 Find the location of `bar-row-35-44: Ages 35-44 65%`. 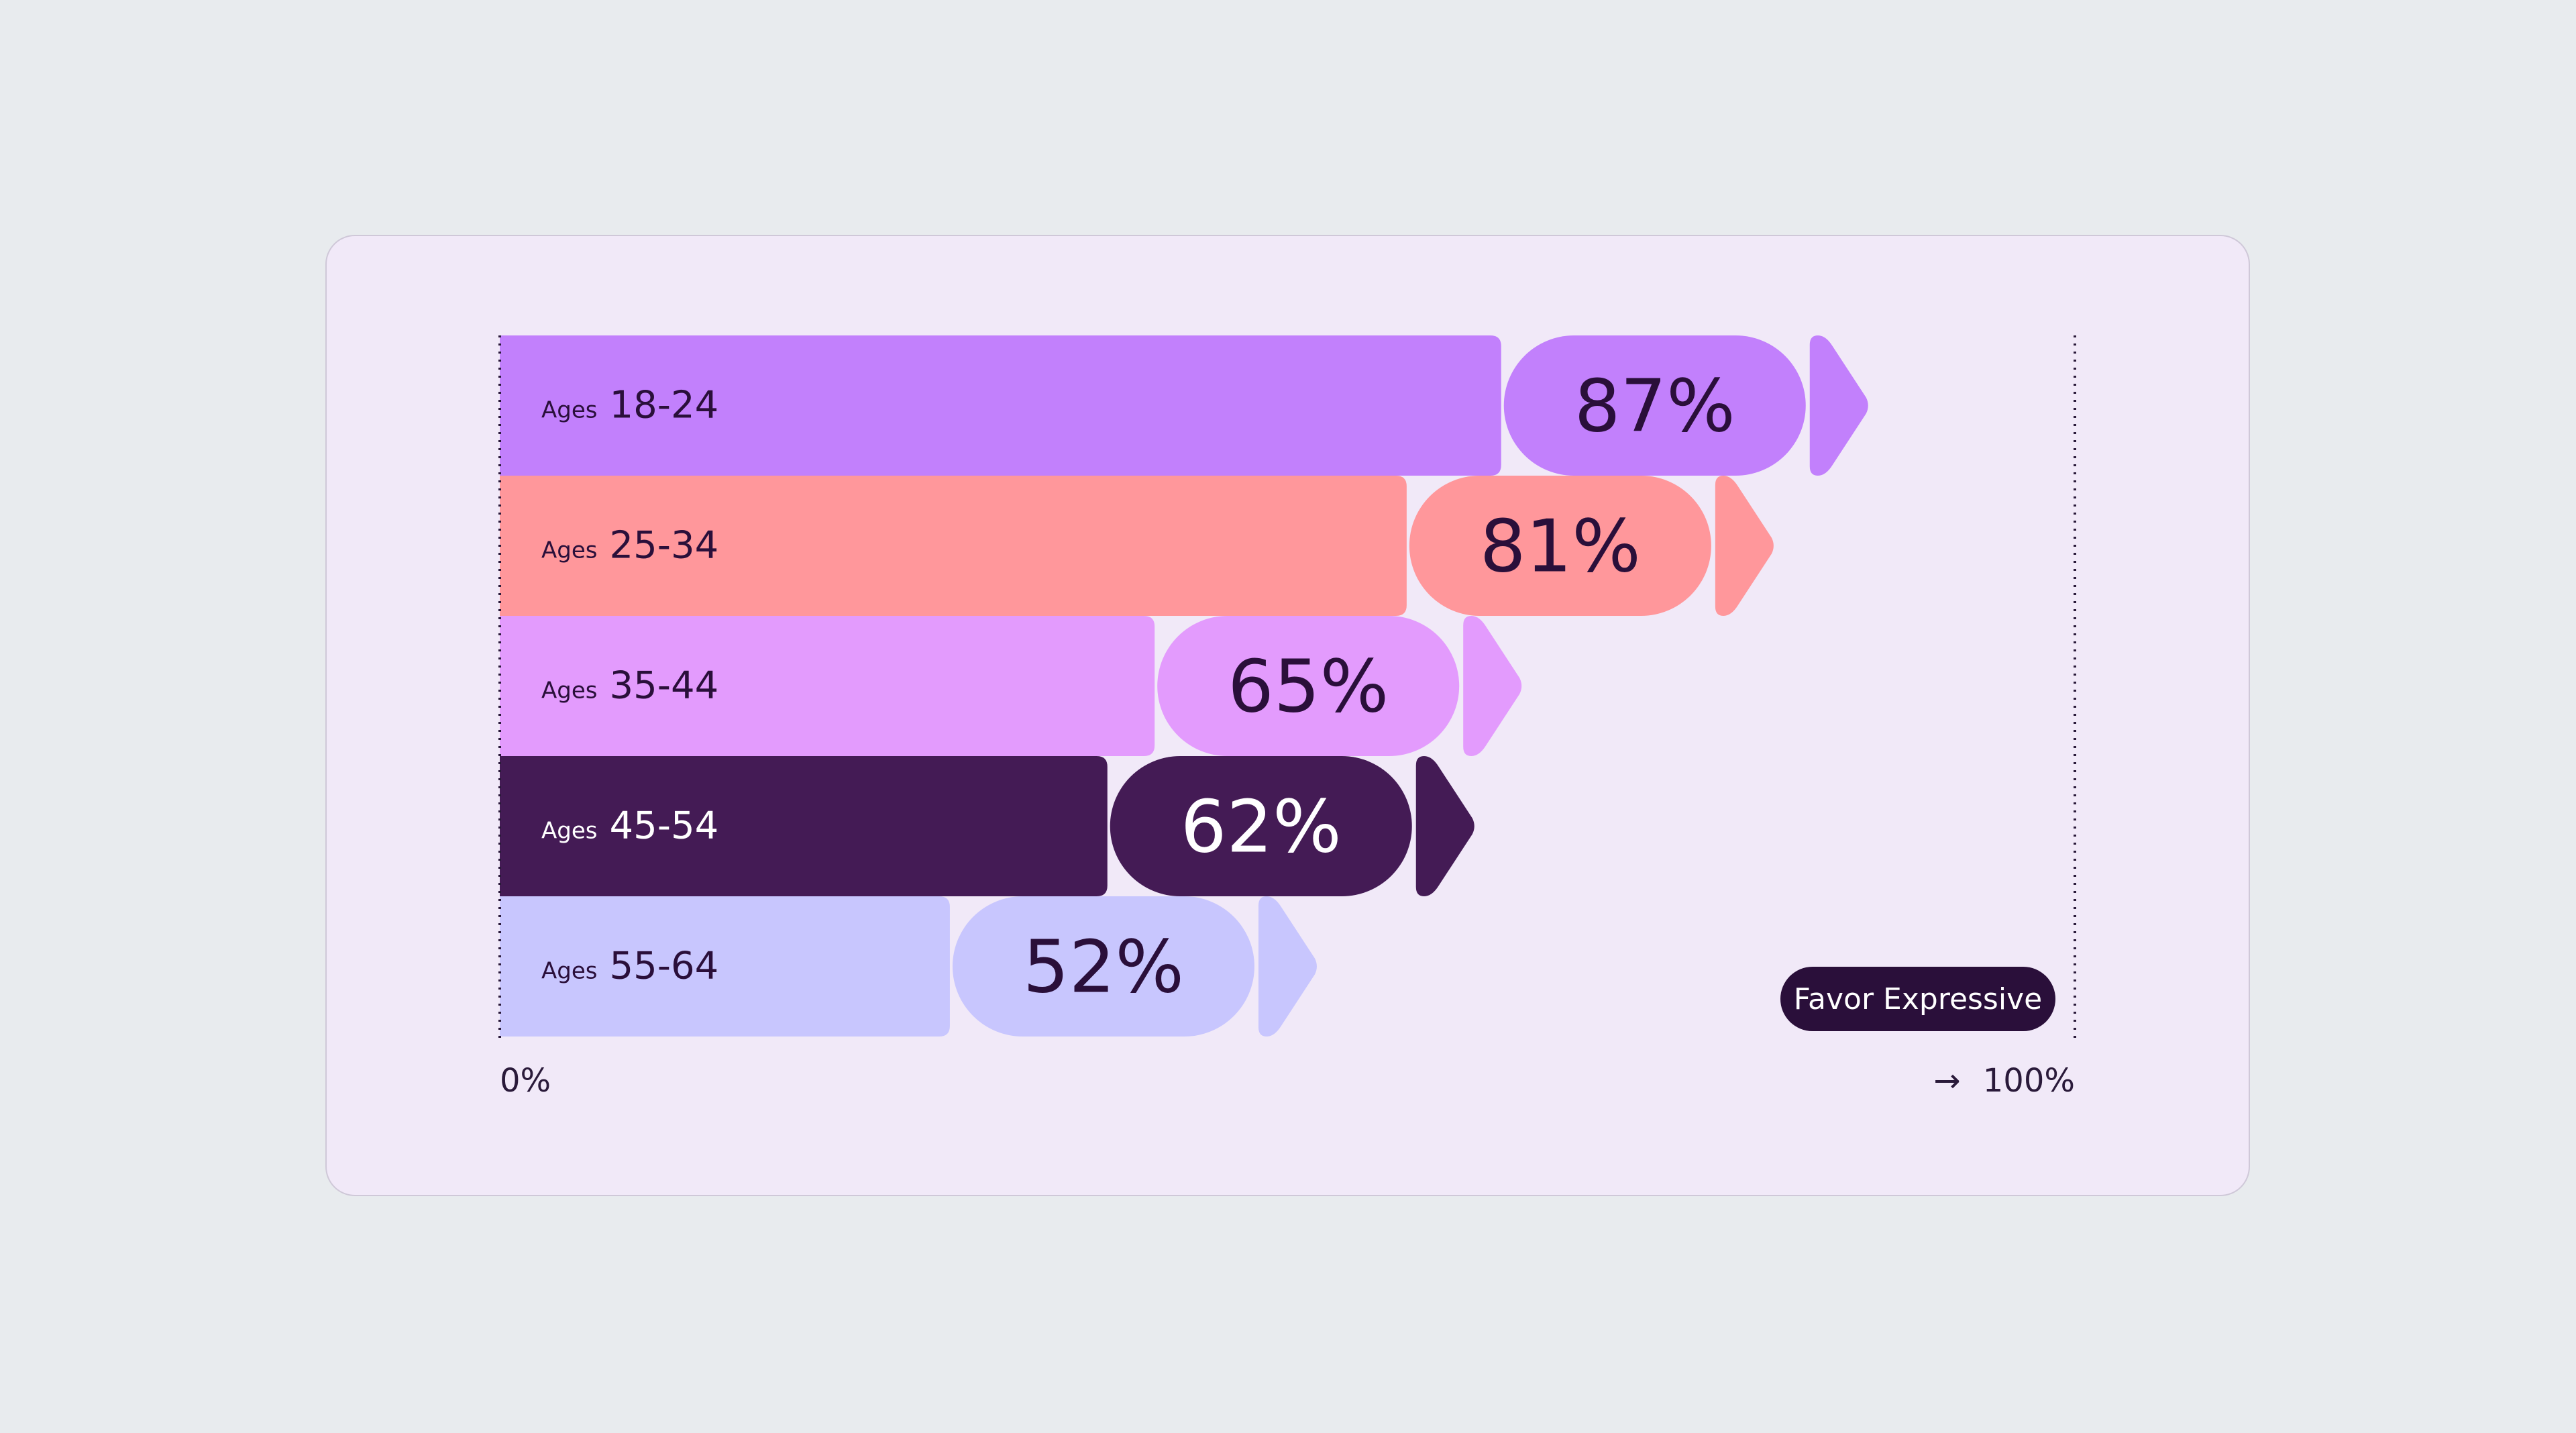

bar-row-35-44: Ages 35-44 65% is located at coordinates (1011, 686).